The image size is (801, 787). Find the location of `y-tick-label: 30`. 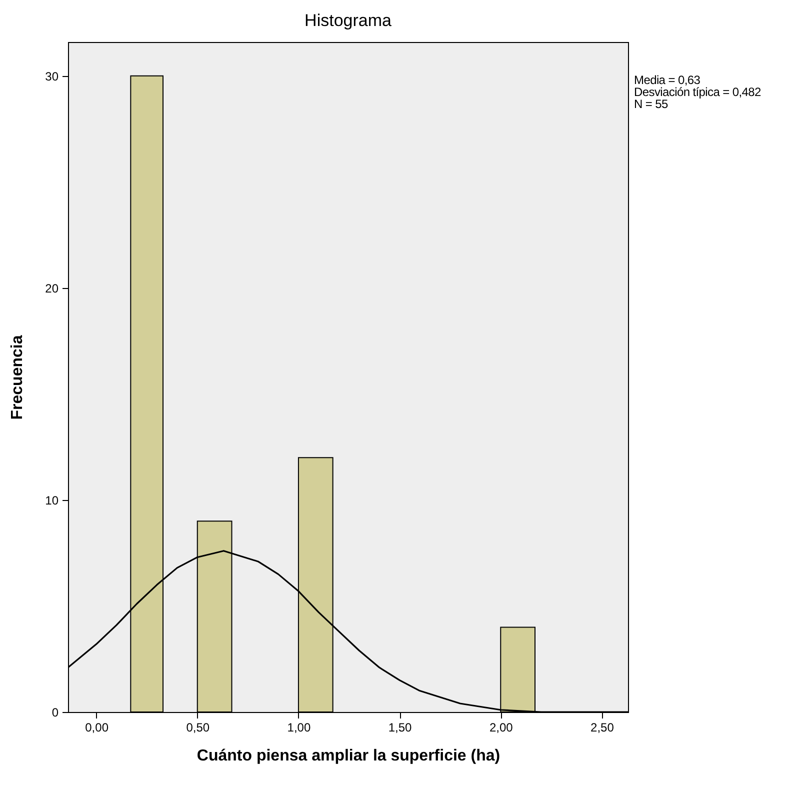

y-tick-label: 30 is located at coordinates (52, 76).